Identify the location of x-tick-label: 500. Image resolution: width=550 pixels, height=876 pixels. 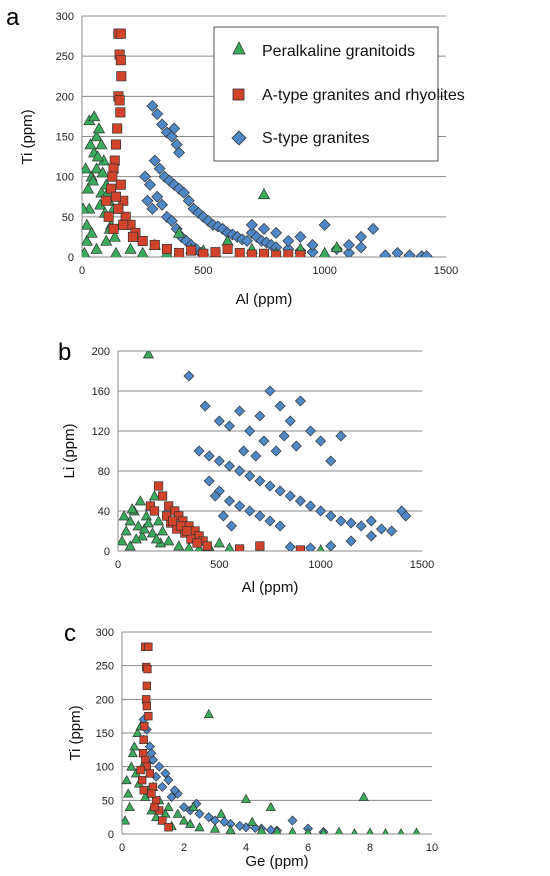
(203, 271).